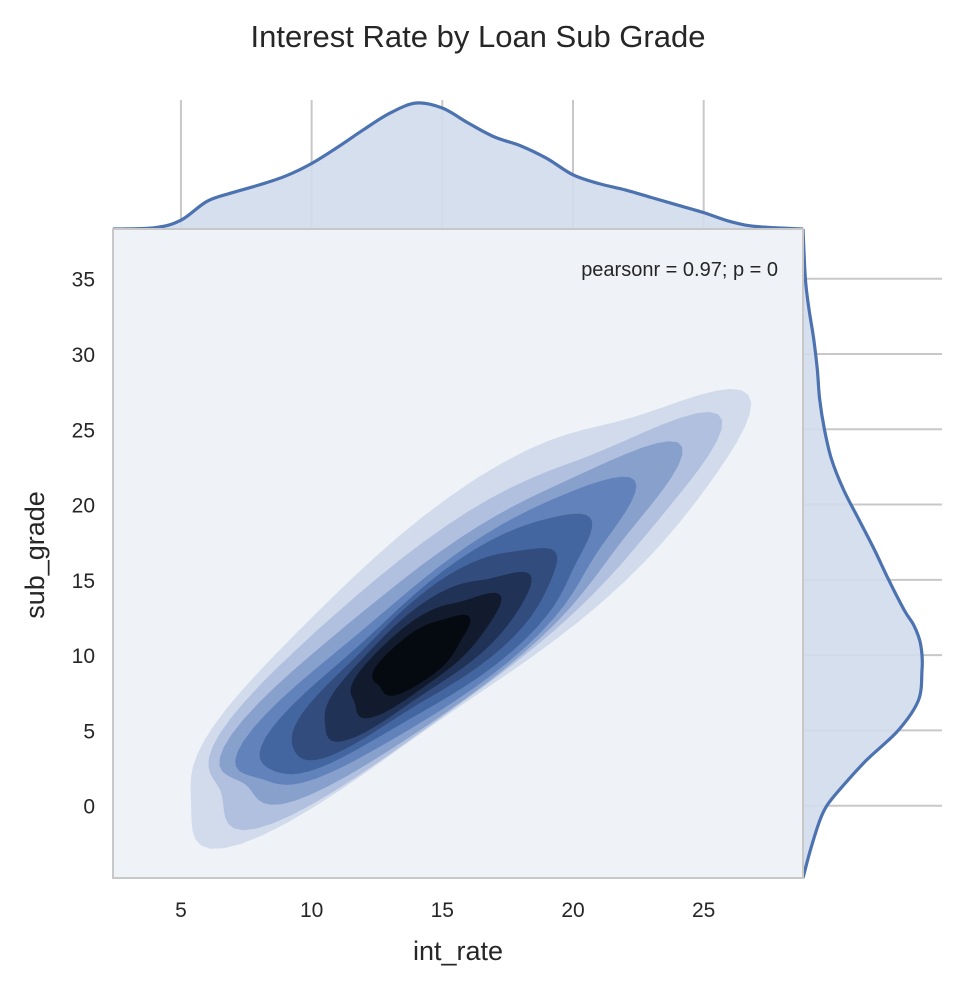 This screenshot has width=961, height=986. What do you see at coordinates (458, 951) in the screenshot?
I see `x-axis-label: int_rate` at bounding box center [458, 951].